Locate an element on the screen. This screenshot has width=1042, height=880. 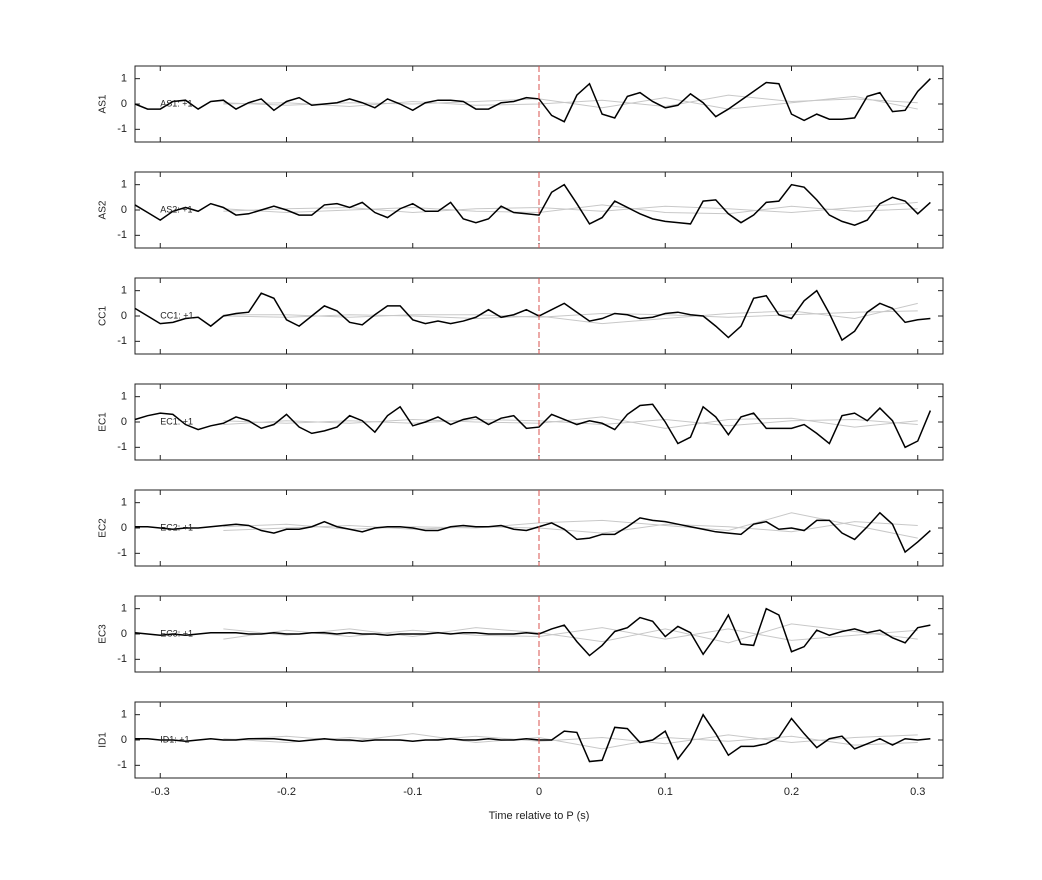
x-tick-label: -0.1 is located at coordinates (412, 792).